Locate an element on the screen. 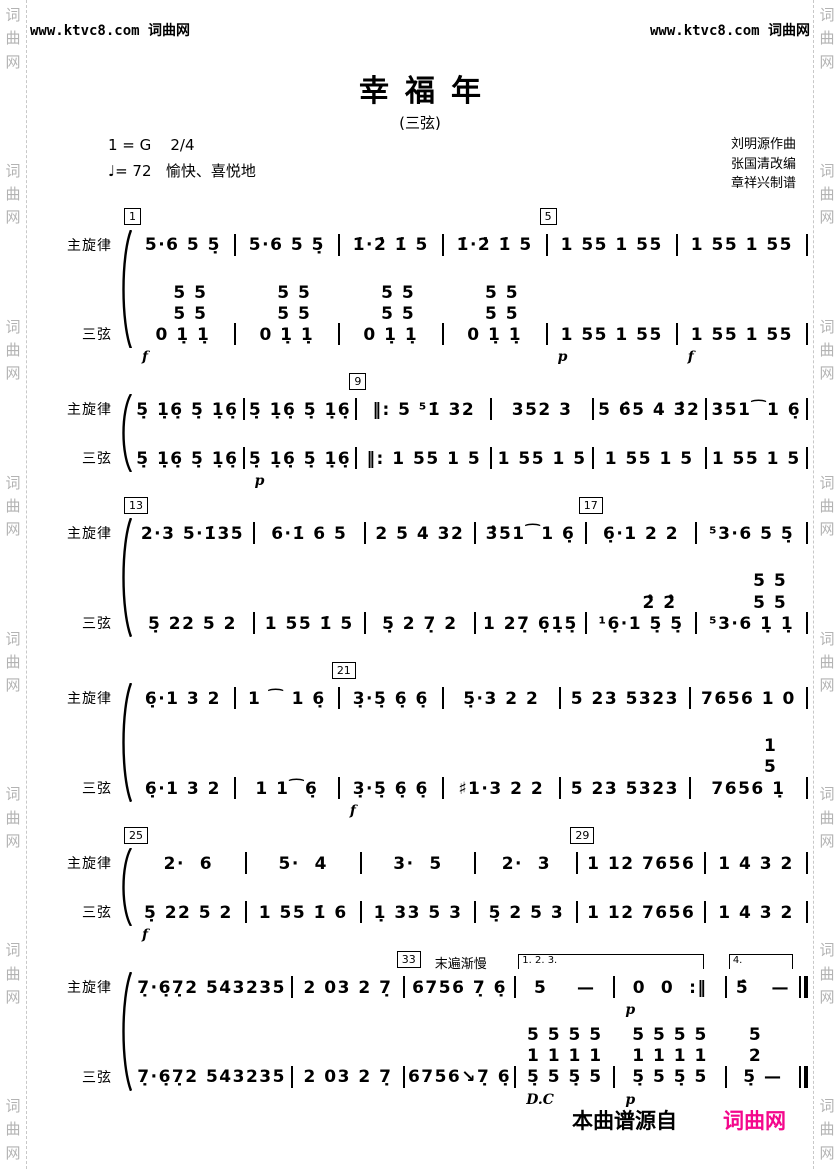  measure-notes: 5 23 5323 is located at coordinates (624, 698).